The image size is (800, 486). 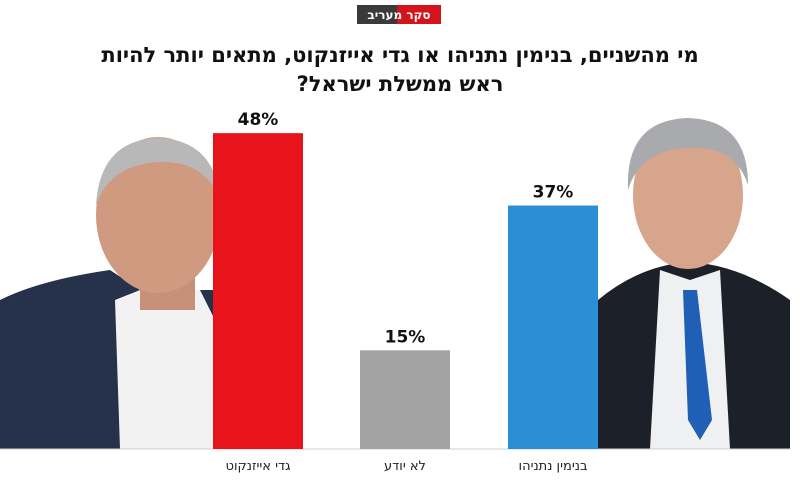 I want to click on value-label: 48%, so click(x=258, y=120).